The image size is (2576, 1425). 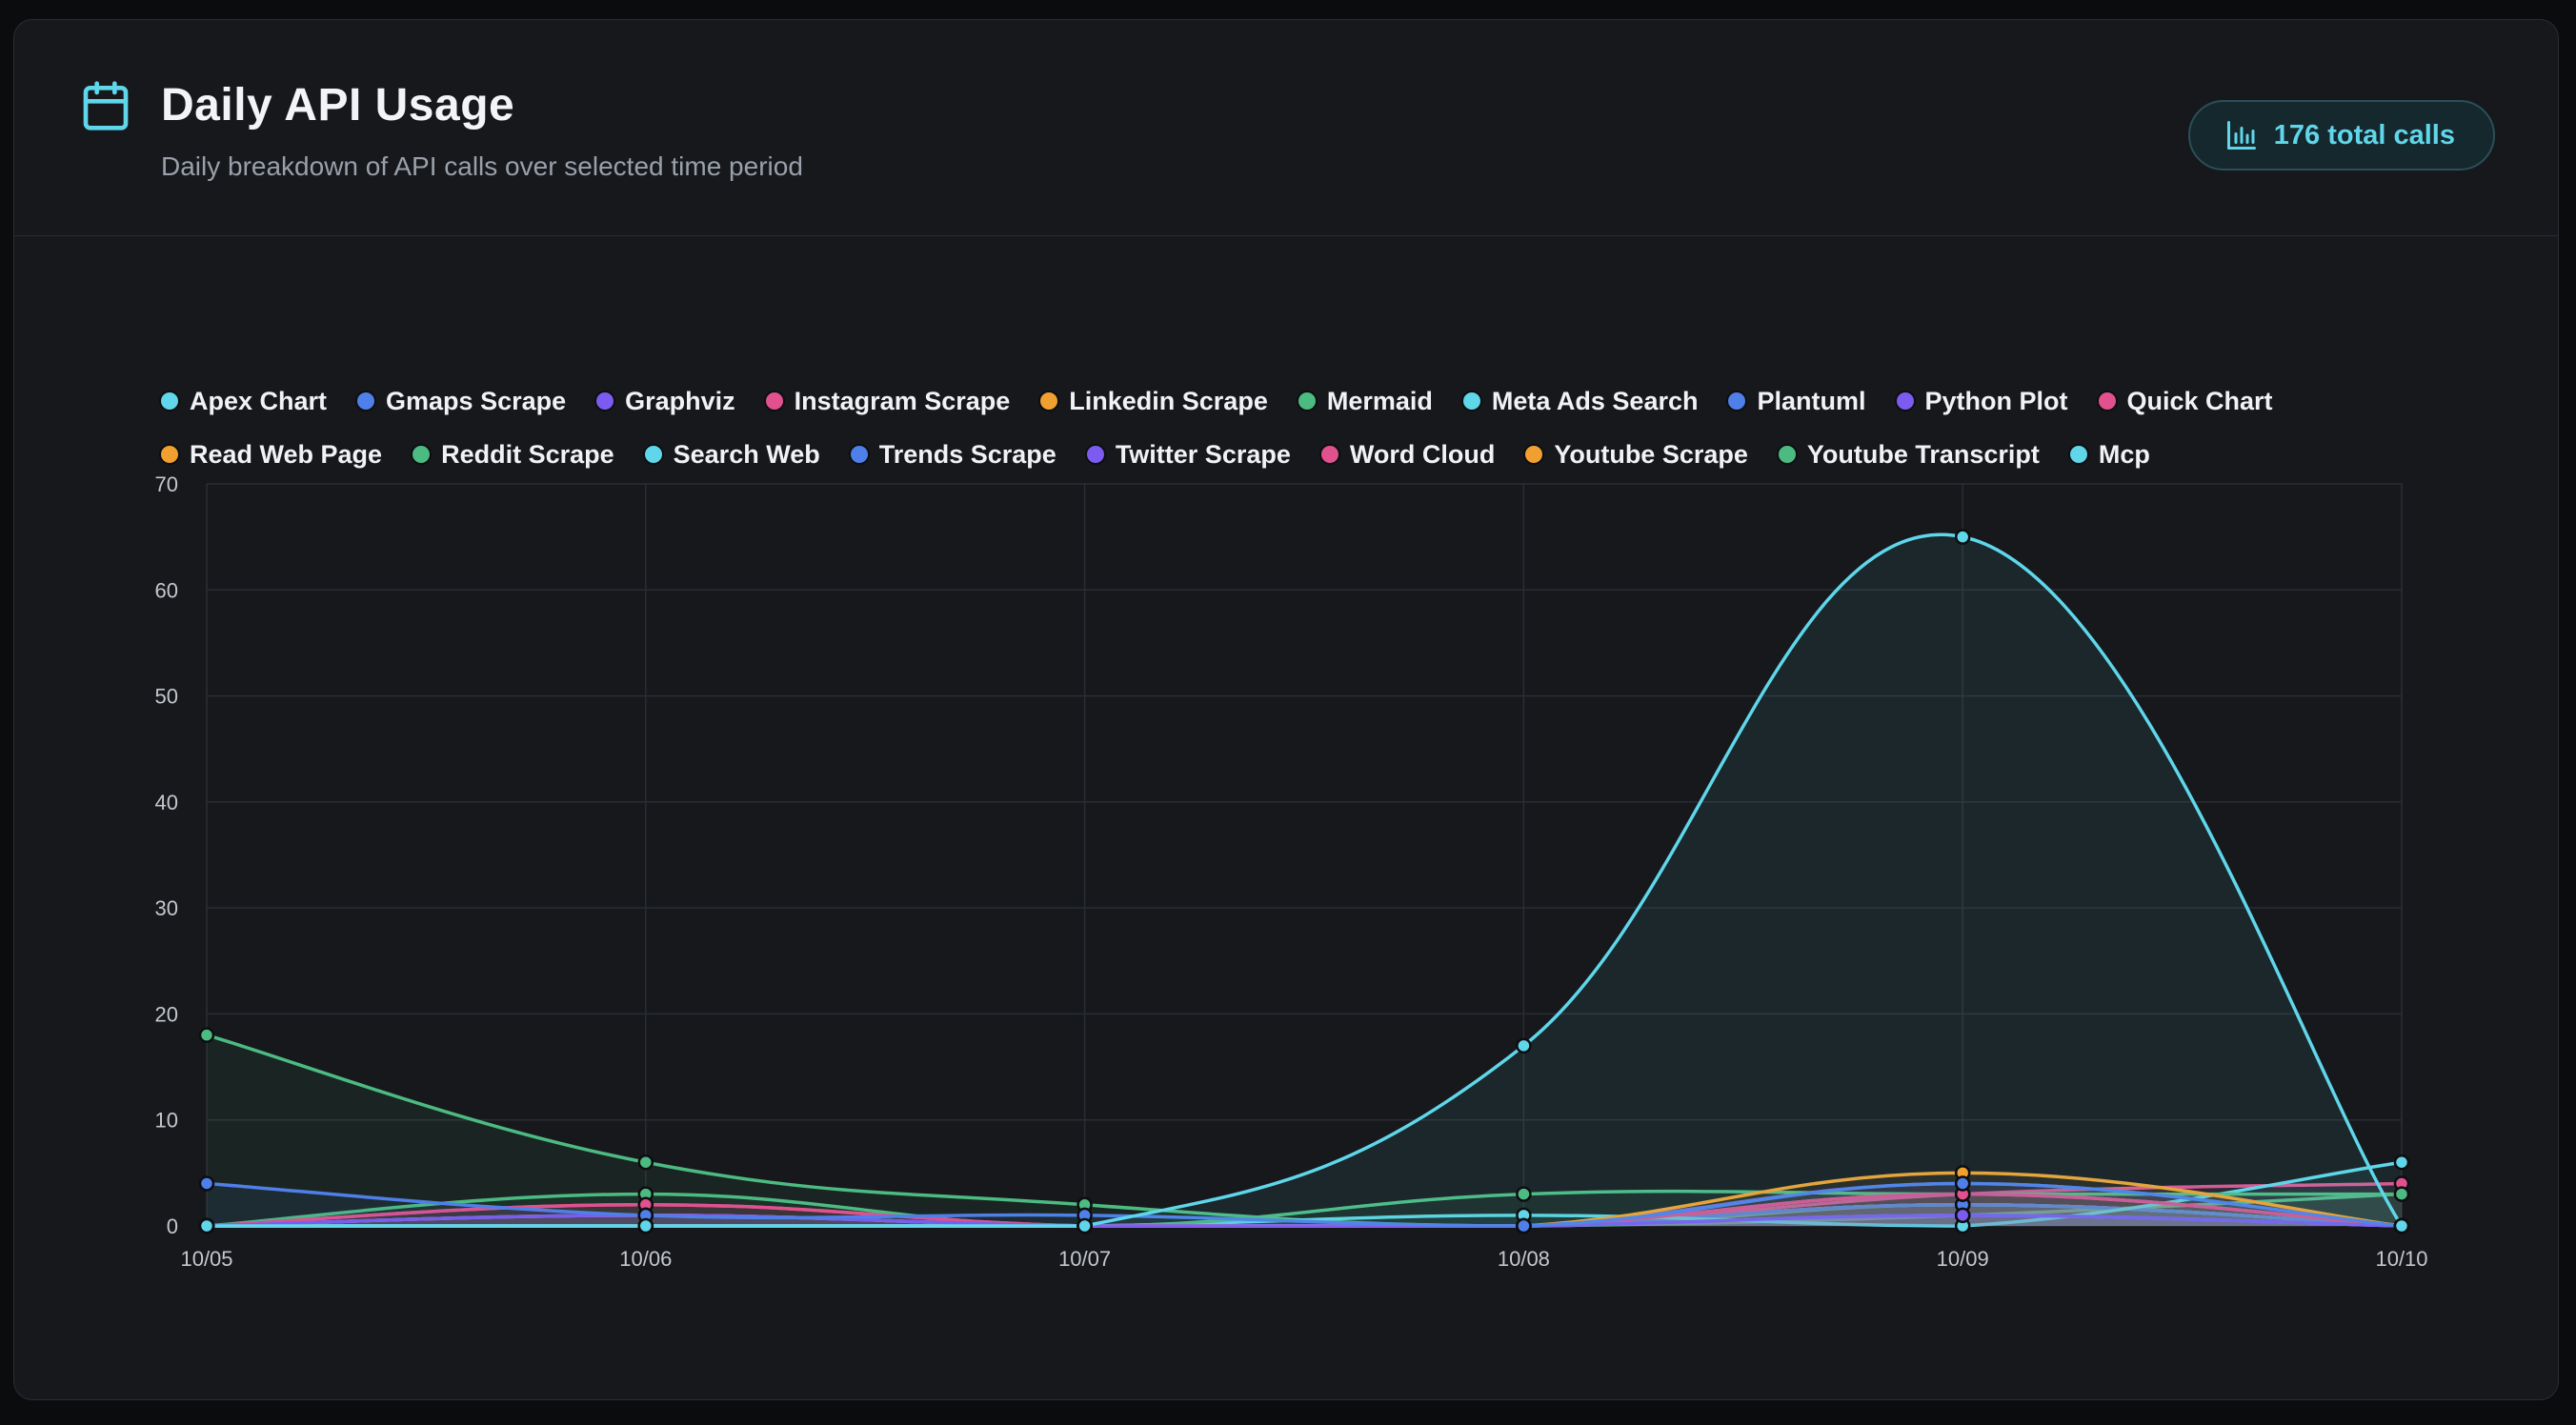 I want to click on legend-item-python-plot: Python Plot, so click(x=1981, y=401).